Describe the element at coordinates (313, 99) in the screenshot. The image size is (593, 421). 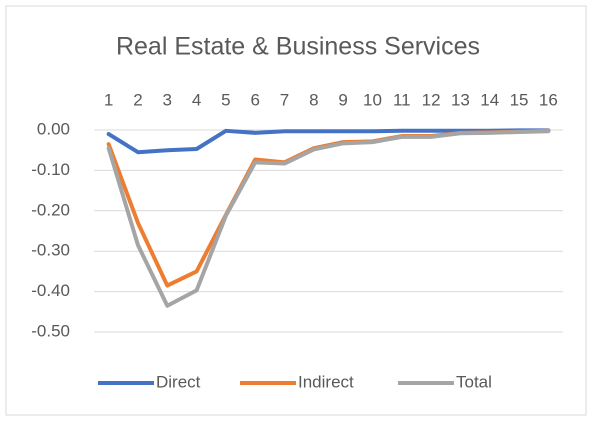
I see `x-tick-label: 8` at that location.